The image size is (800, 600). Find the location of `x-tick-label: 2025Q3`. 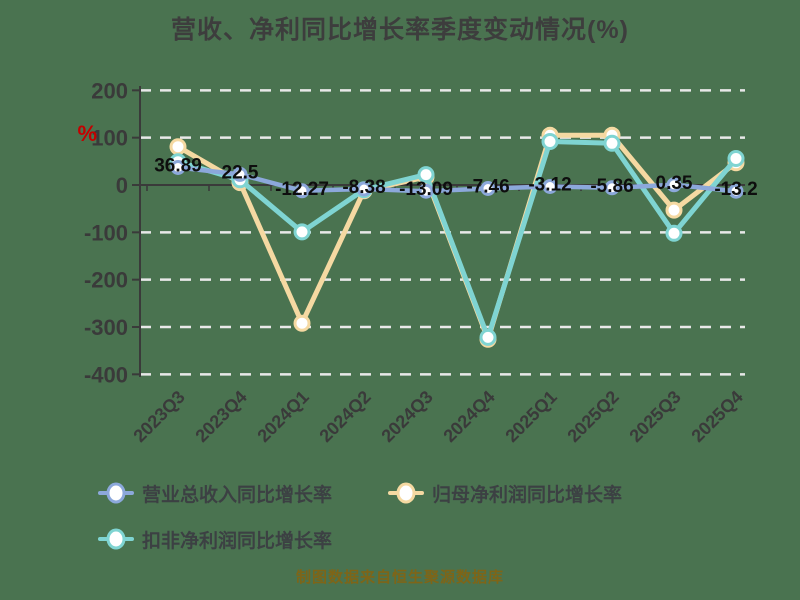

x-tick-label: 2025Q3 is located at coordinates (654, 416).